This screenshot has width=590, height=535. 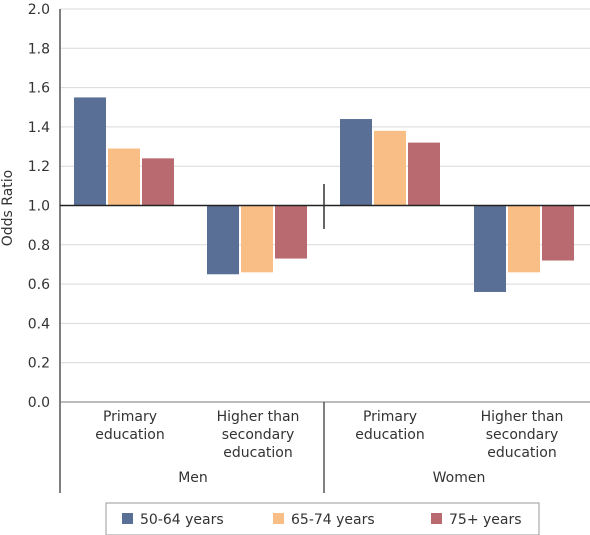 I want to click on group-label: Women, so click(x=459, y=478).